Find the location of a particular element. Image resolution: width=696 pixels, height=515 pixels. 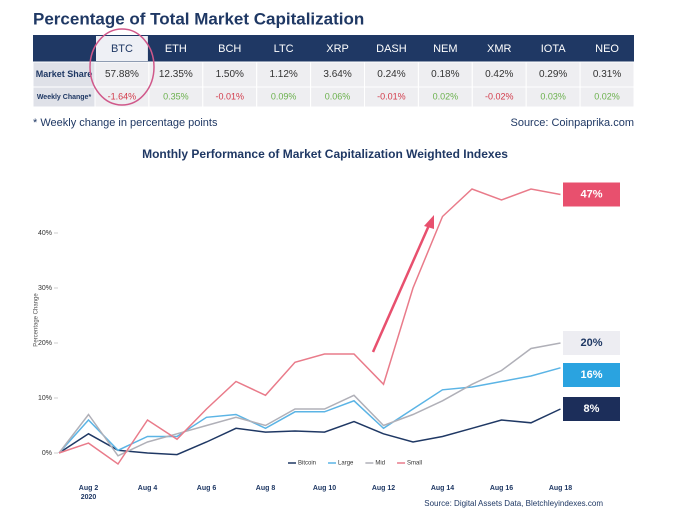

cell-value: 0.03% is located at coordinates (553, 96).